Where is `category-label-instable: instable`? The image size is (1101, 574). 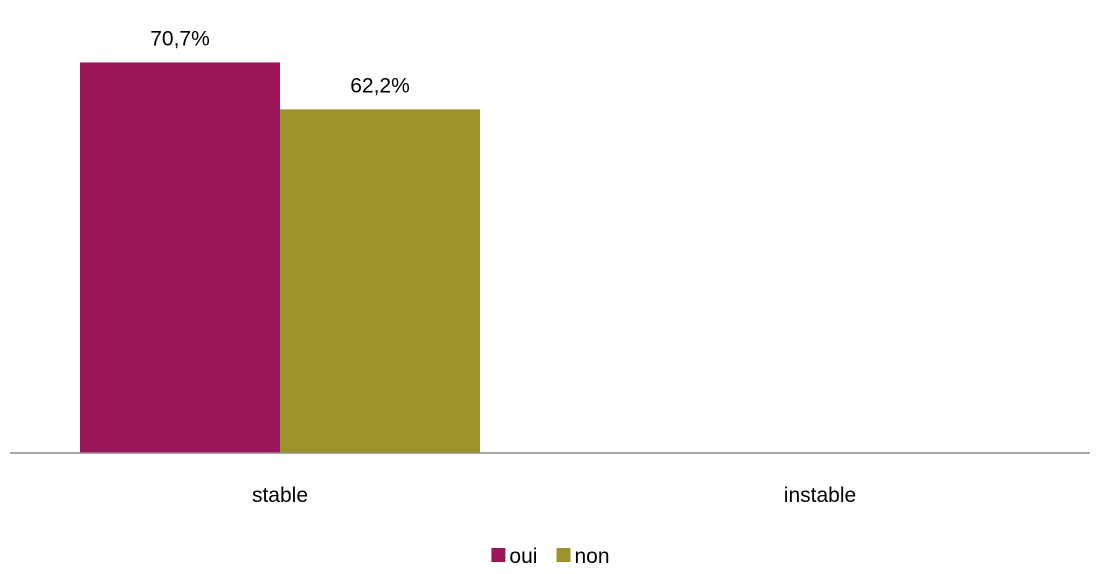
category-label-instable: instable is located at coordinates (820, 495).